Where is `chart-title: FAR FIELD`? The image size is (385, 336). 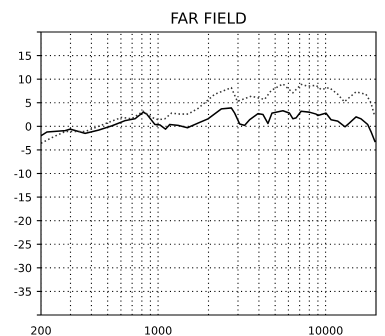 chart-title: FAR FIELD is located at coordinates (209, 18).